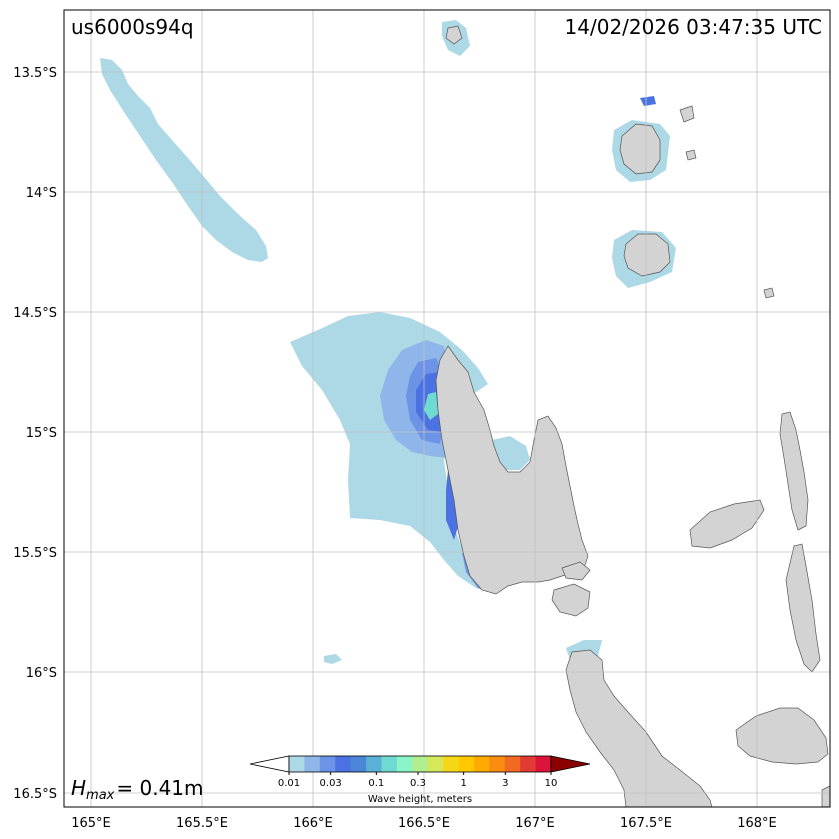  What do you see at coordinates (313, 823) in the screenshot?
I see `lon-tick: 166°E` at bounding box center [313, 823].